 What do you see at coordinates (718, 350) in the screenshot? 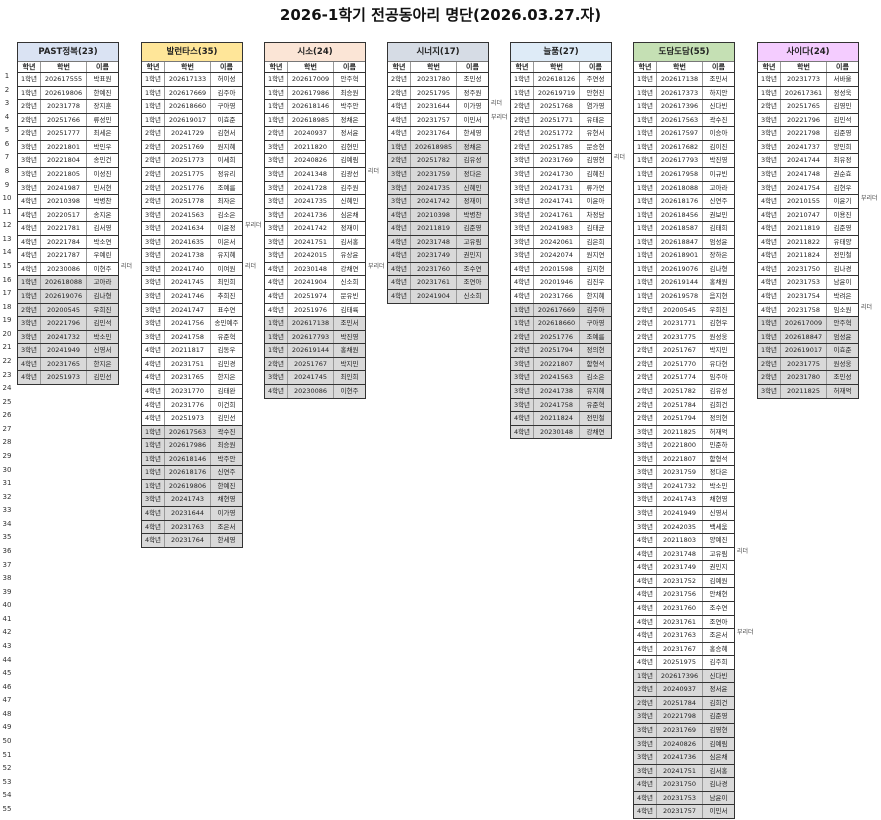
I see `name-cell: 박지민` at bounding box center [718, 350].